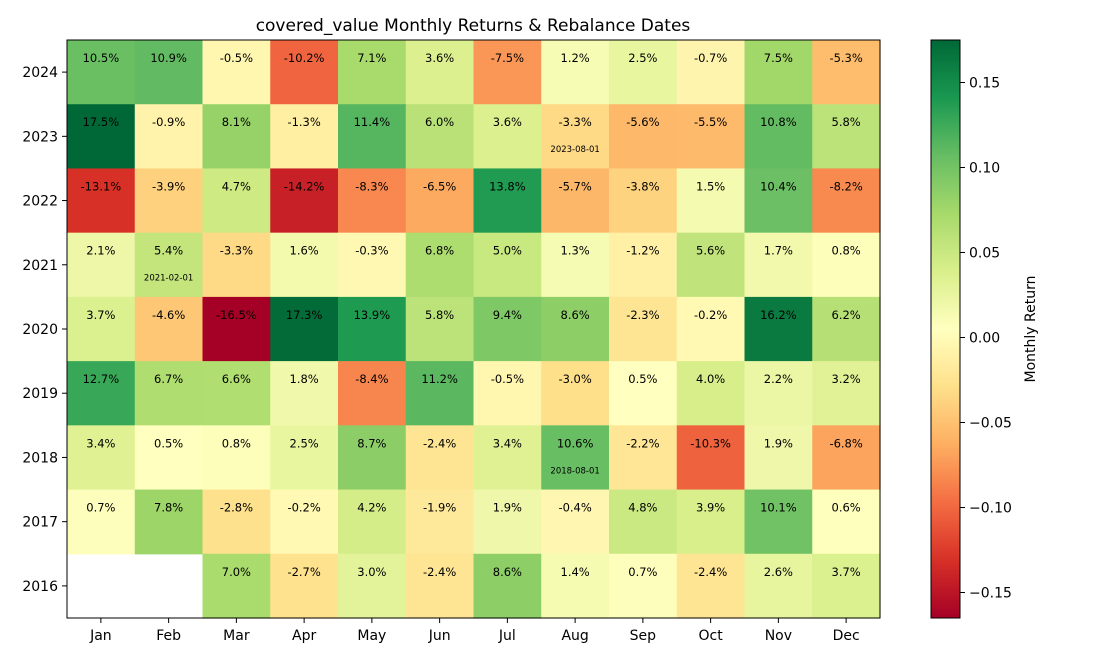  Describe the element at coordinates (846, 379) in the screenshot. I see `cell-value-label: 3.2%` at that location.